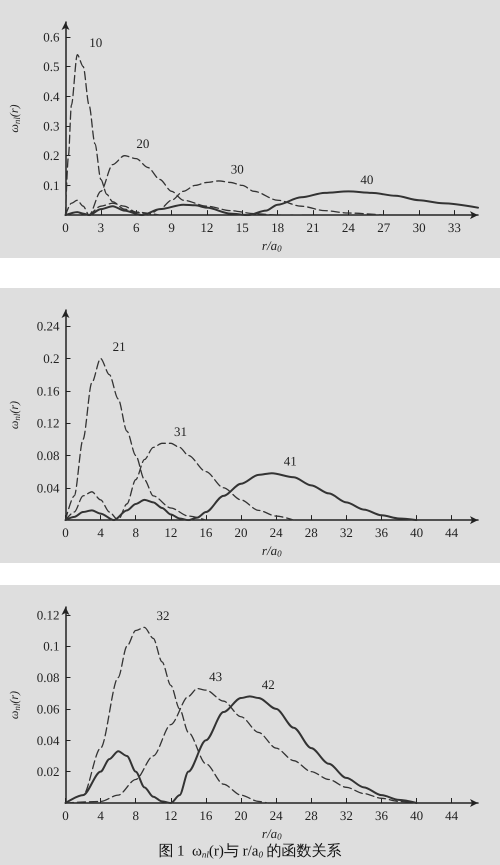 The height and width of the screenshot is (865, 500). I want to click on x-tick-label: 18, so click(277, 228).